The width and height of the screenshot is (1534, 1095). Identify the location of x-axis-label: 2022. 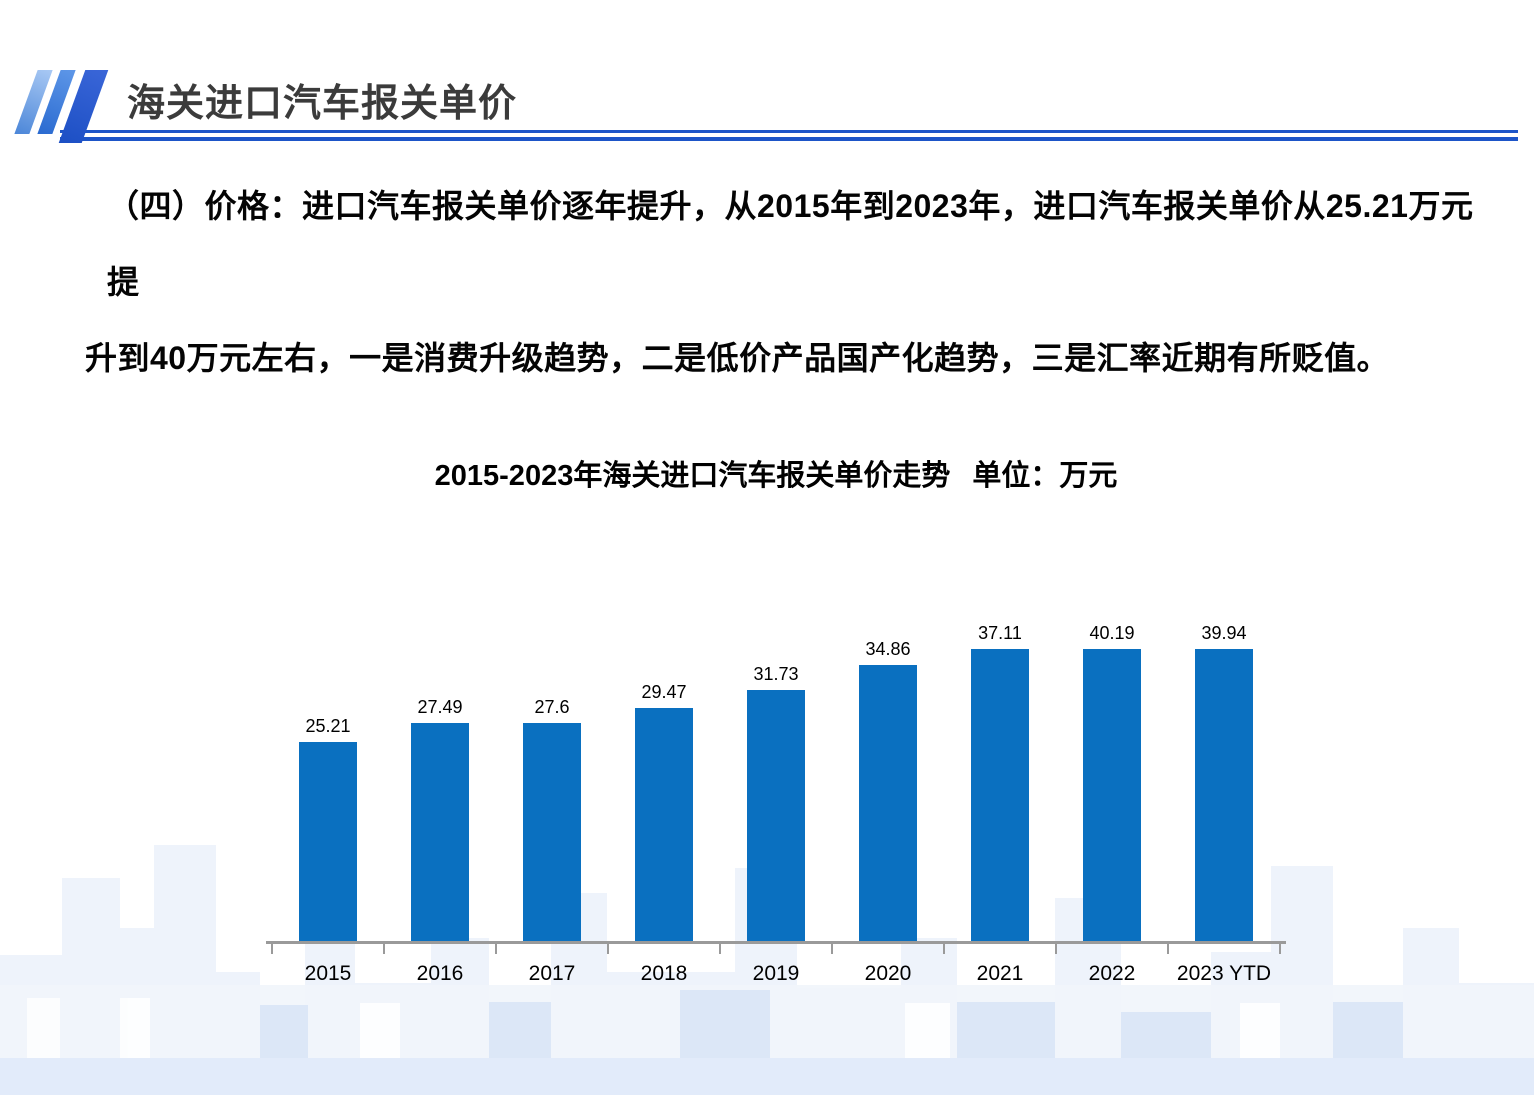
(1112, 973).